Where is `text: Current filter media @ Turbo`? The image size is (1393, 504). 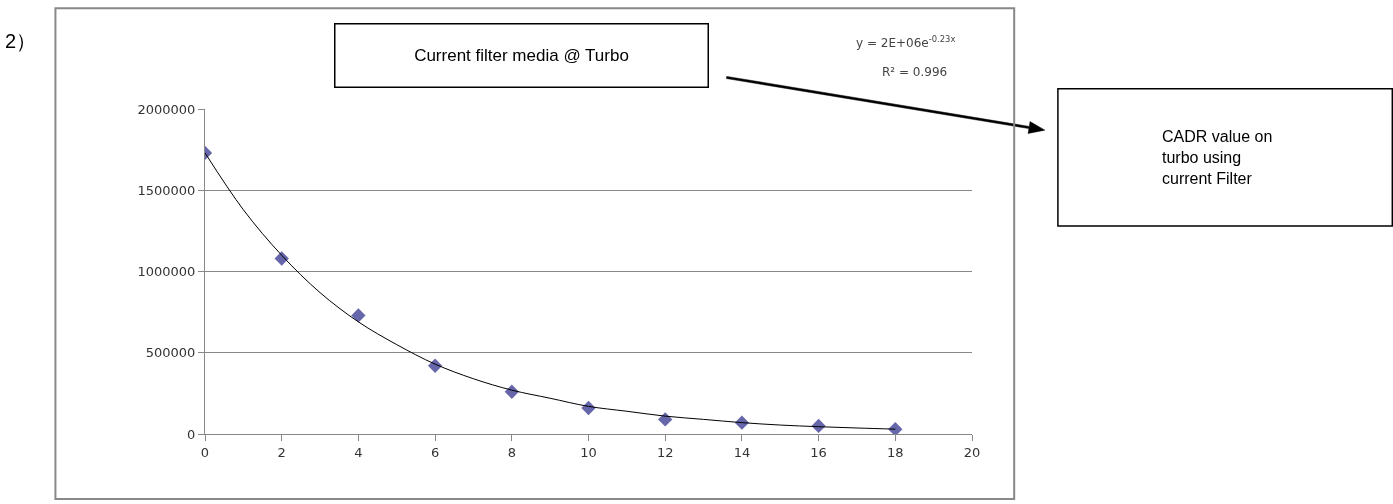
text: Current filter media @ Turbo is located at coordinates (521, 55).